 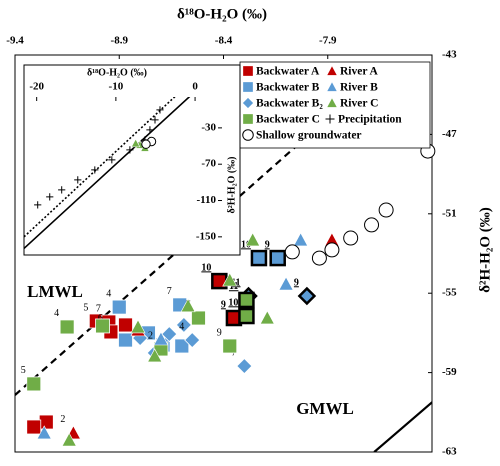 What do you see at coordinates (288, 88) in the screenshot?
I see `legend-label: Backwater B` at bounding box center [288, 88].